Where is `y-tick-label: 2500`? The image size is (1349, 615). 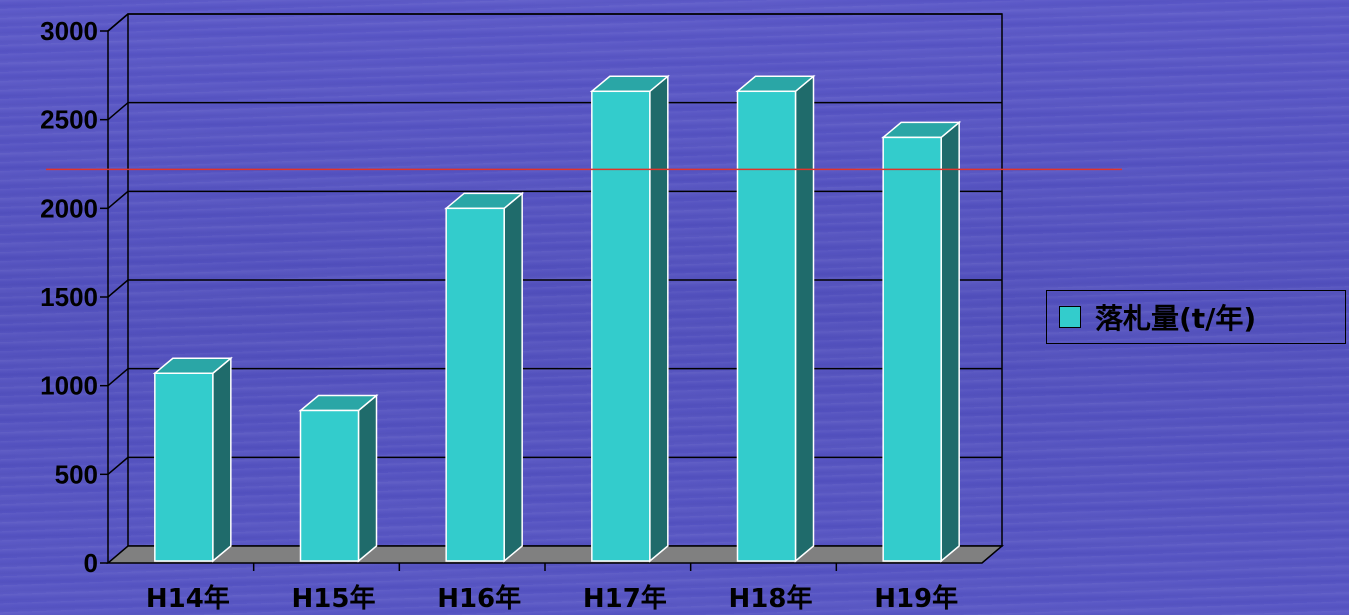
y-tick-label: 2500 is located at coordinates (69, 120).